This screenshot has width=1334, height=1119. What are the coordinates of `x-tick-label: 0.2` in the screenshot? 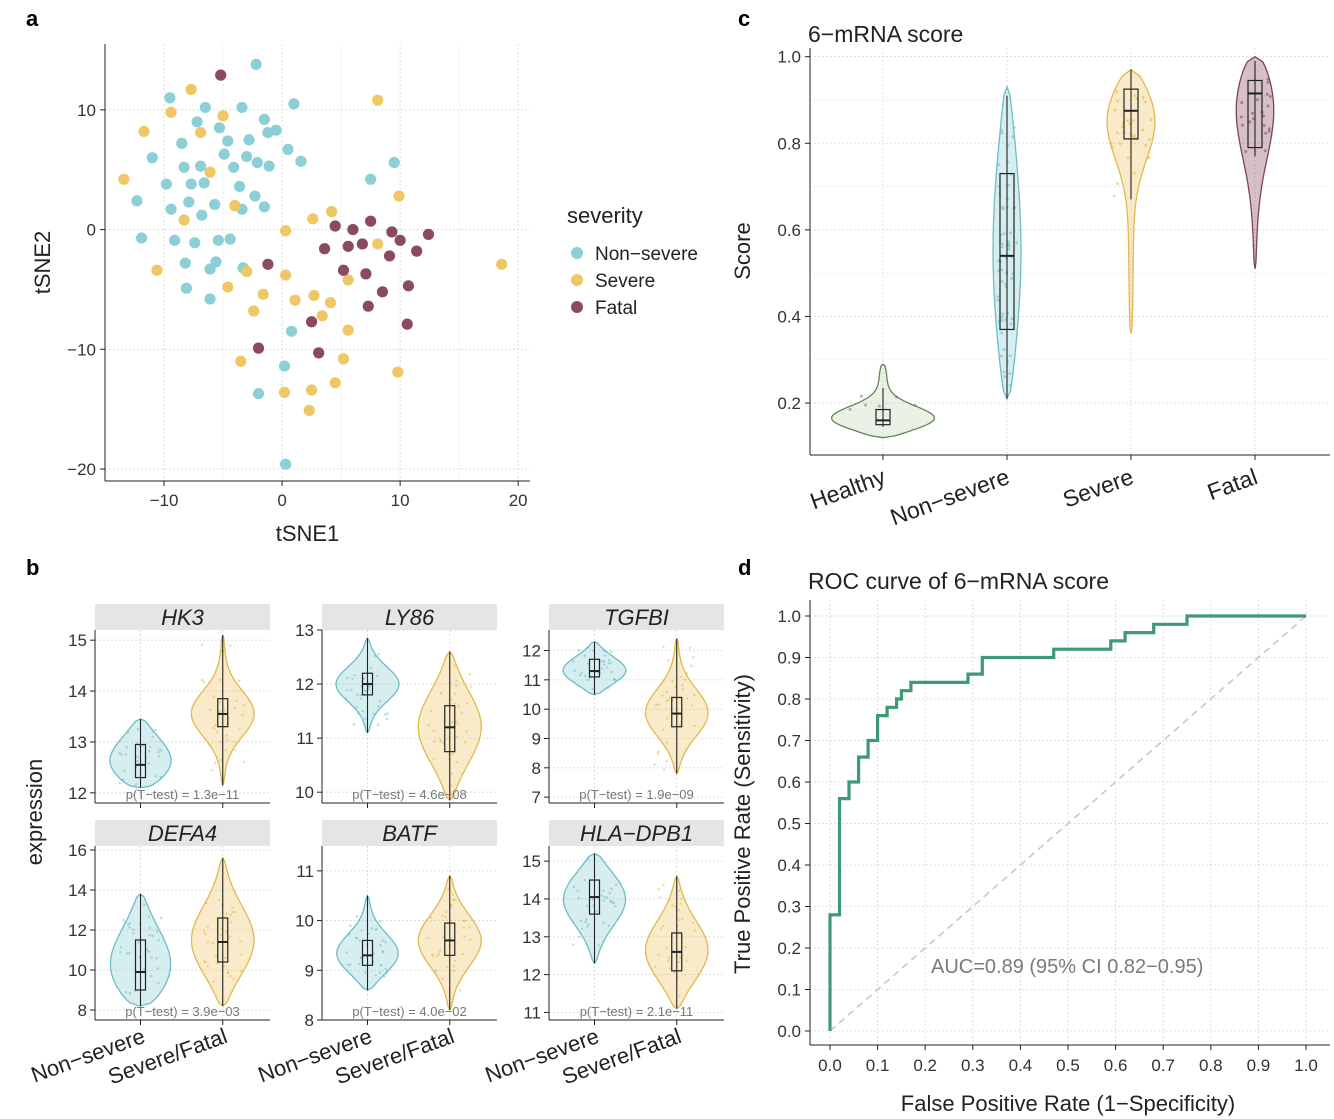 It's located at (925, 1065).